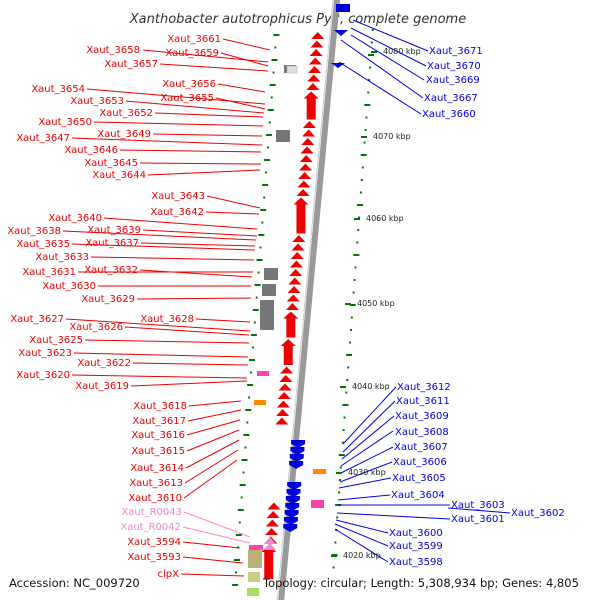 This screenshot has height=600, width=600. I want to click on gene-label-right: Xaut_3611, so click(423, 401).